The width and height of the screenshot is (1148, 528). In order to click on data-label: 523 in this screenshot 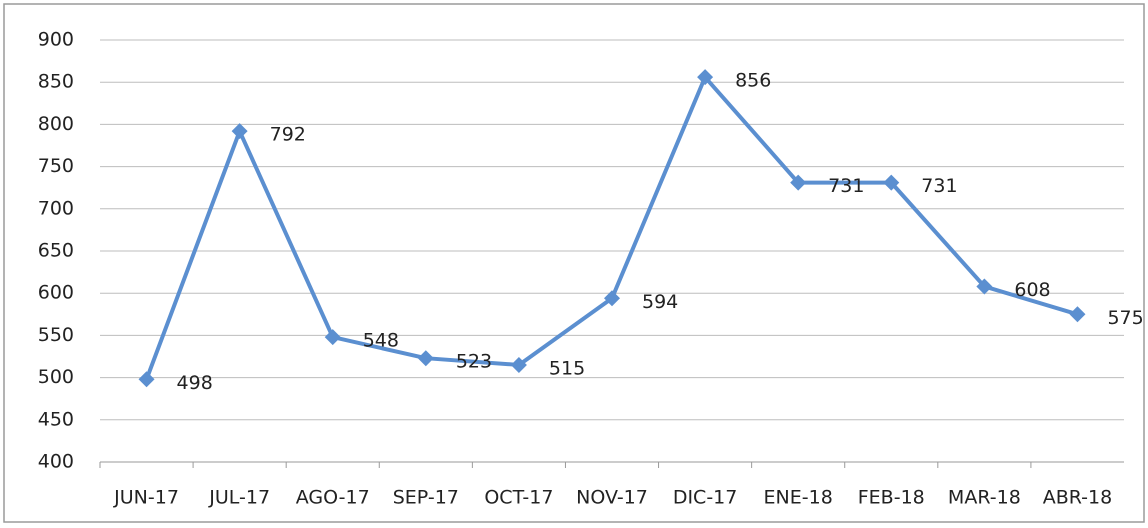, I will do `click(474, 362)`.